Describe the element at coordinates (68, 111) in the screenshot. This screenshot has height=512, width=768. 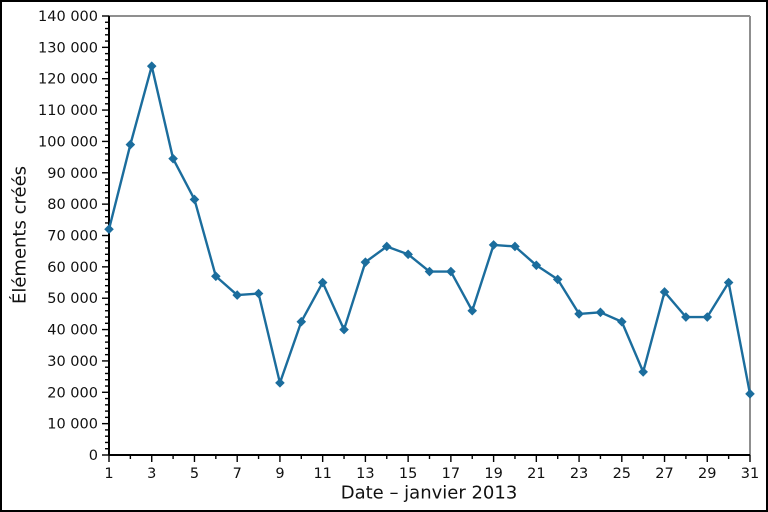
I see `y-tick-label: 110 000` at that location.